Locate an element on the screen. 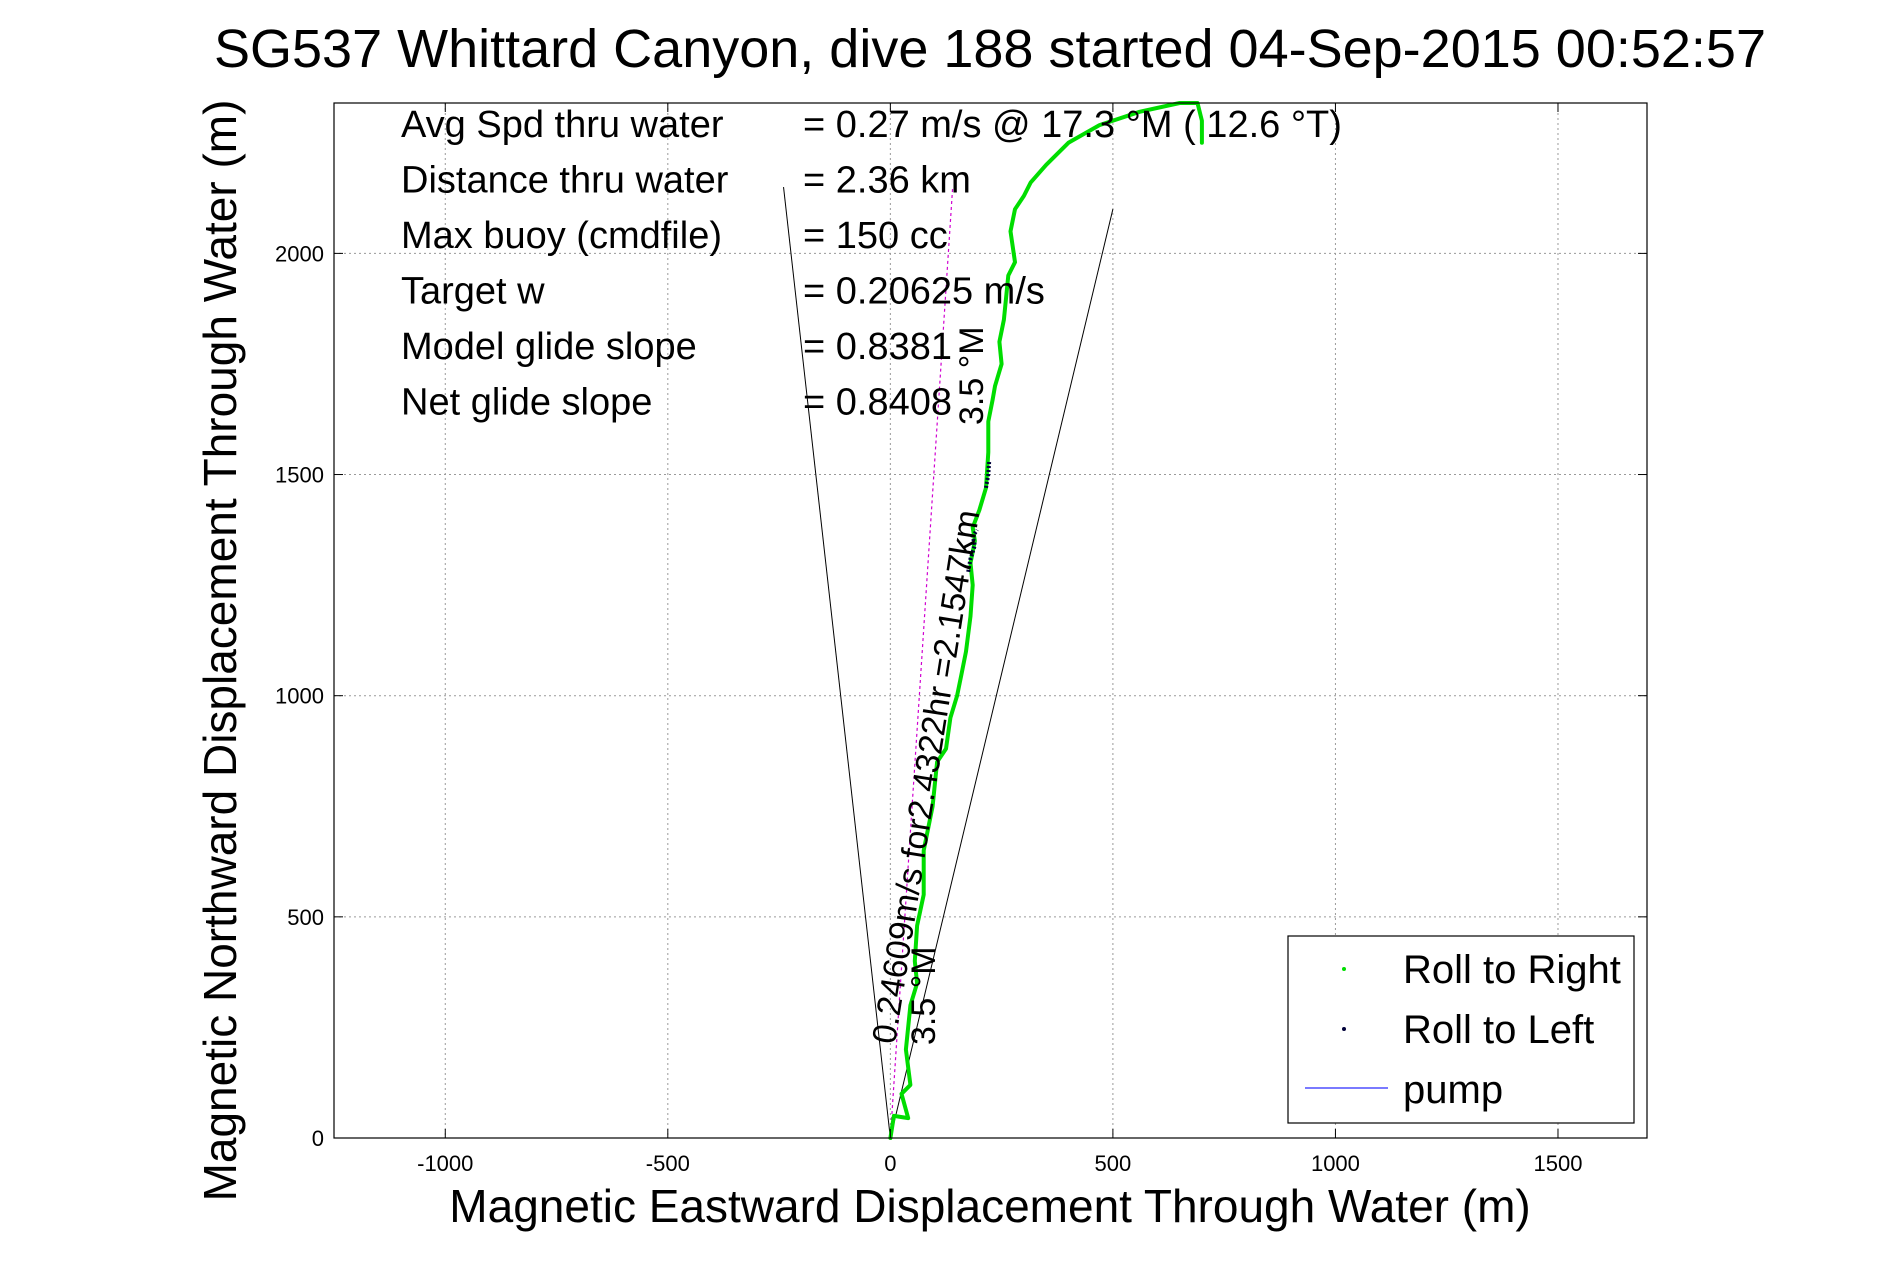  y-tick-label: 1000 is located at coordinates (299, 696).